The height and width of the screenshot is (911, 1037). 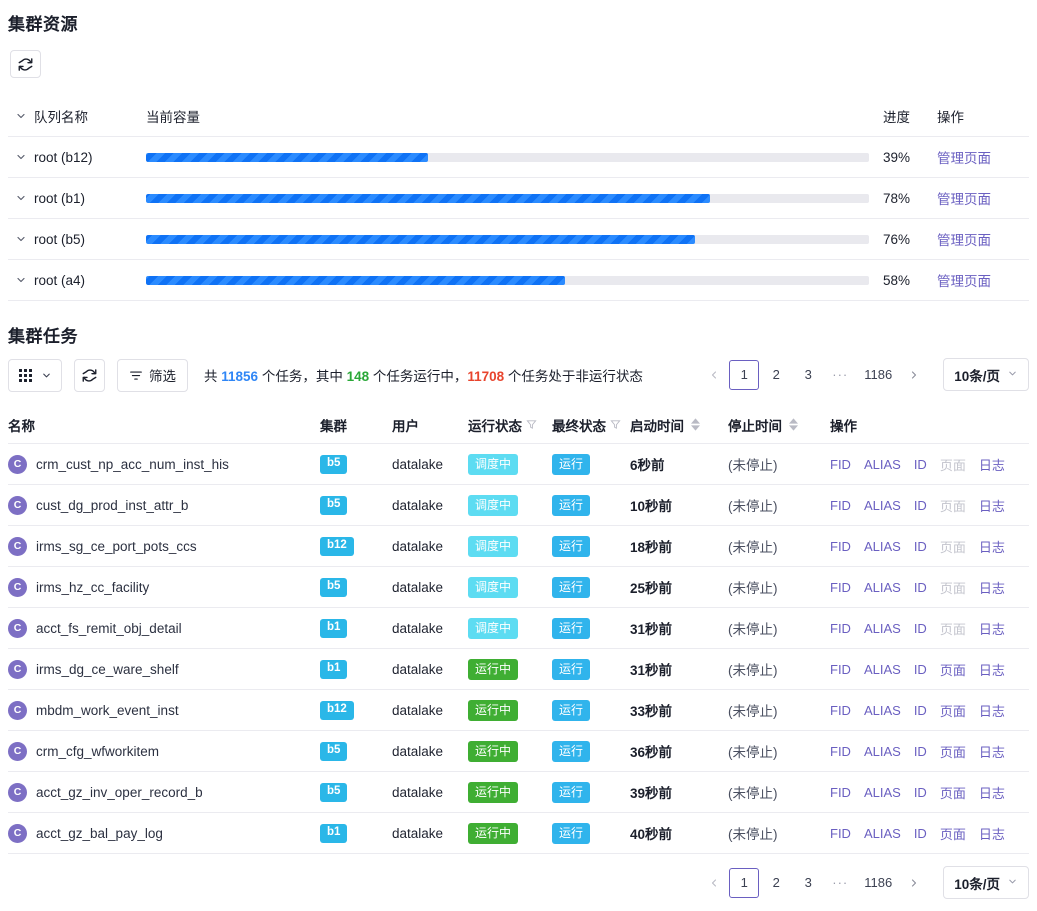 I want to click on task-name: acct_gz_bal_pay_log, so click(x=99, y=833).